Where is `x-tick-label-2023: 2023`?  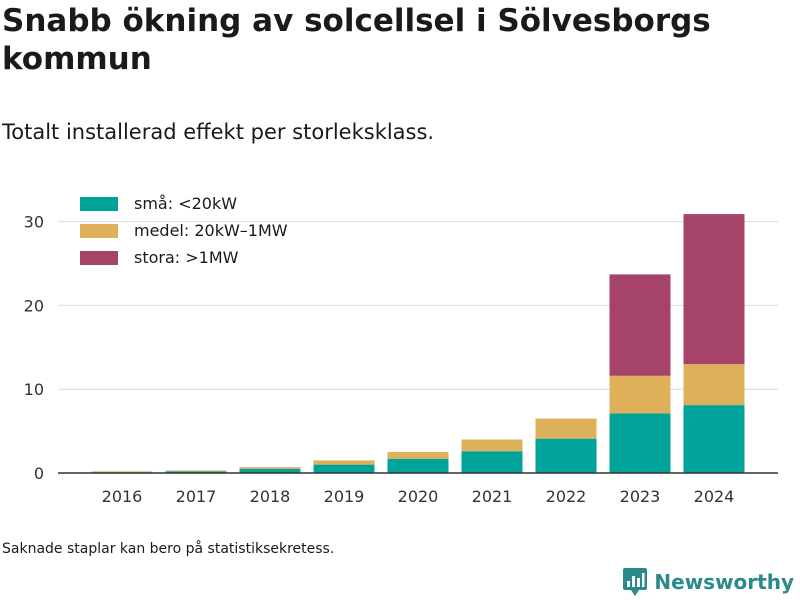 x-tick-label-2023: 2023 is located at coordinates (640, 496).